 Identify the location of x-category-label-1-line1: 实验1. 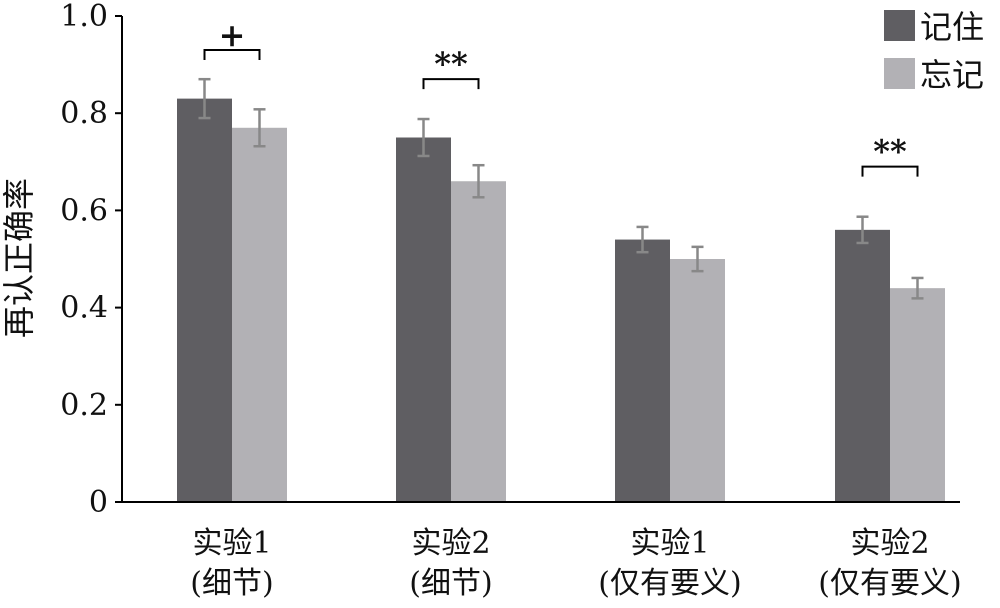
(231, 543).